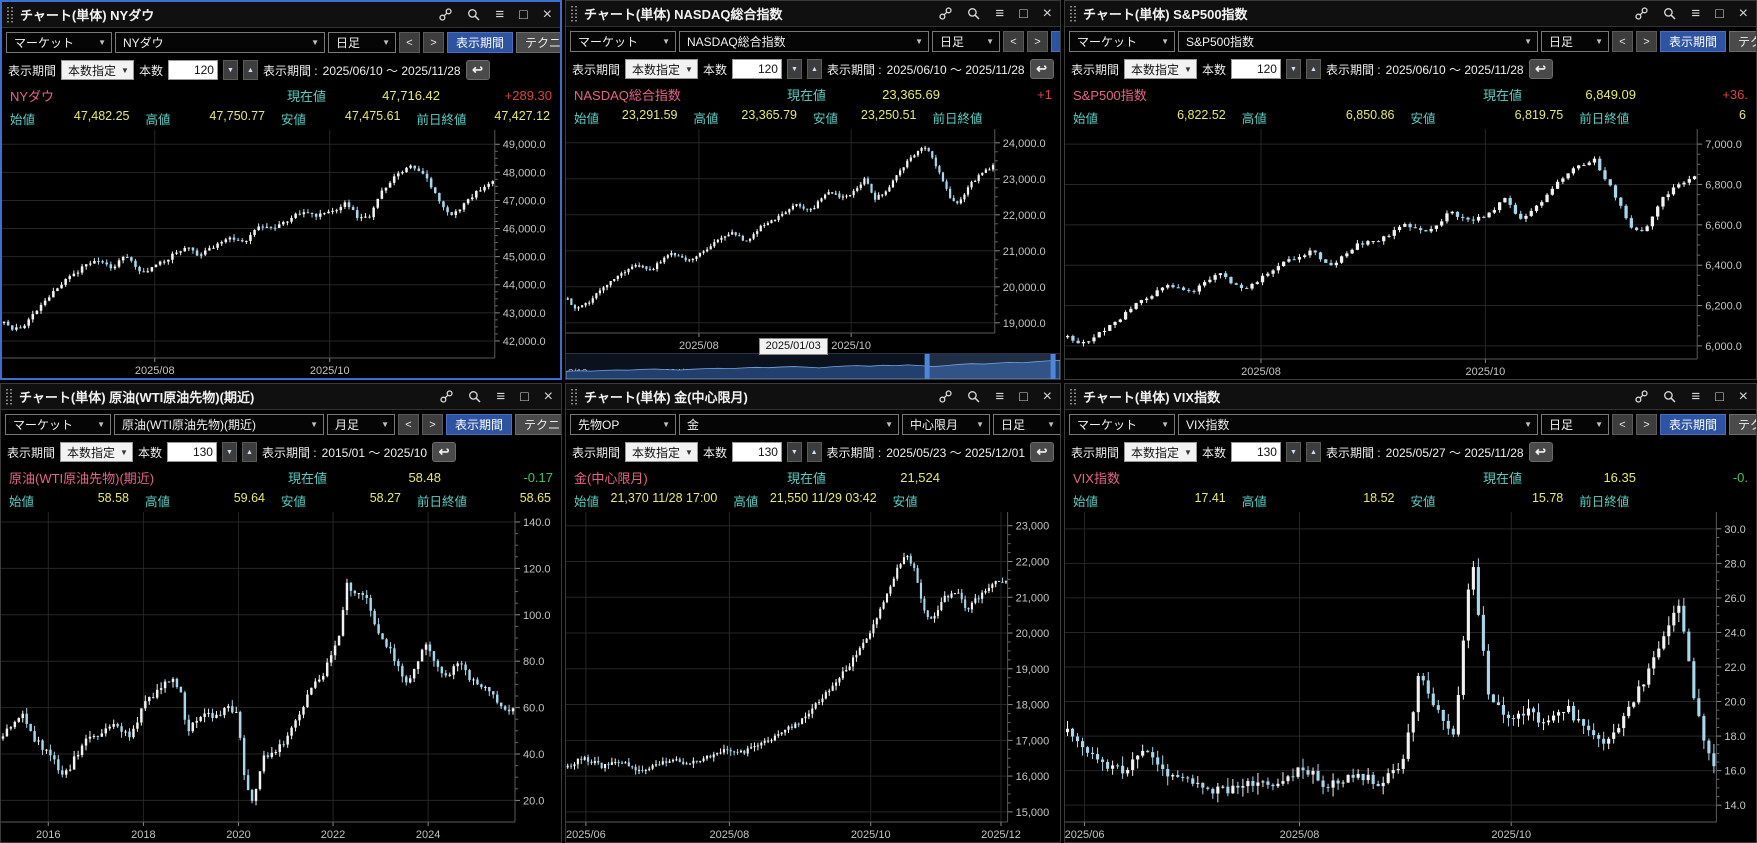 Image resolution: width=1757 pixels, height=843 pixels. Describe the element at coordinates (219, 424) in the screenshot. I see `symbol-select: 原油(WTI原油先物)(期近)` at that location.